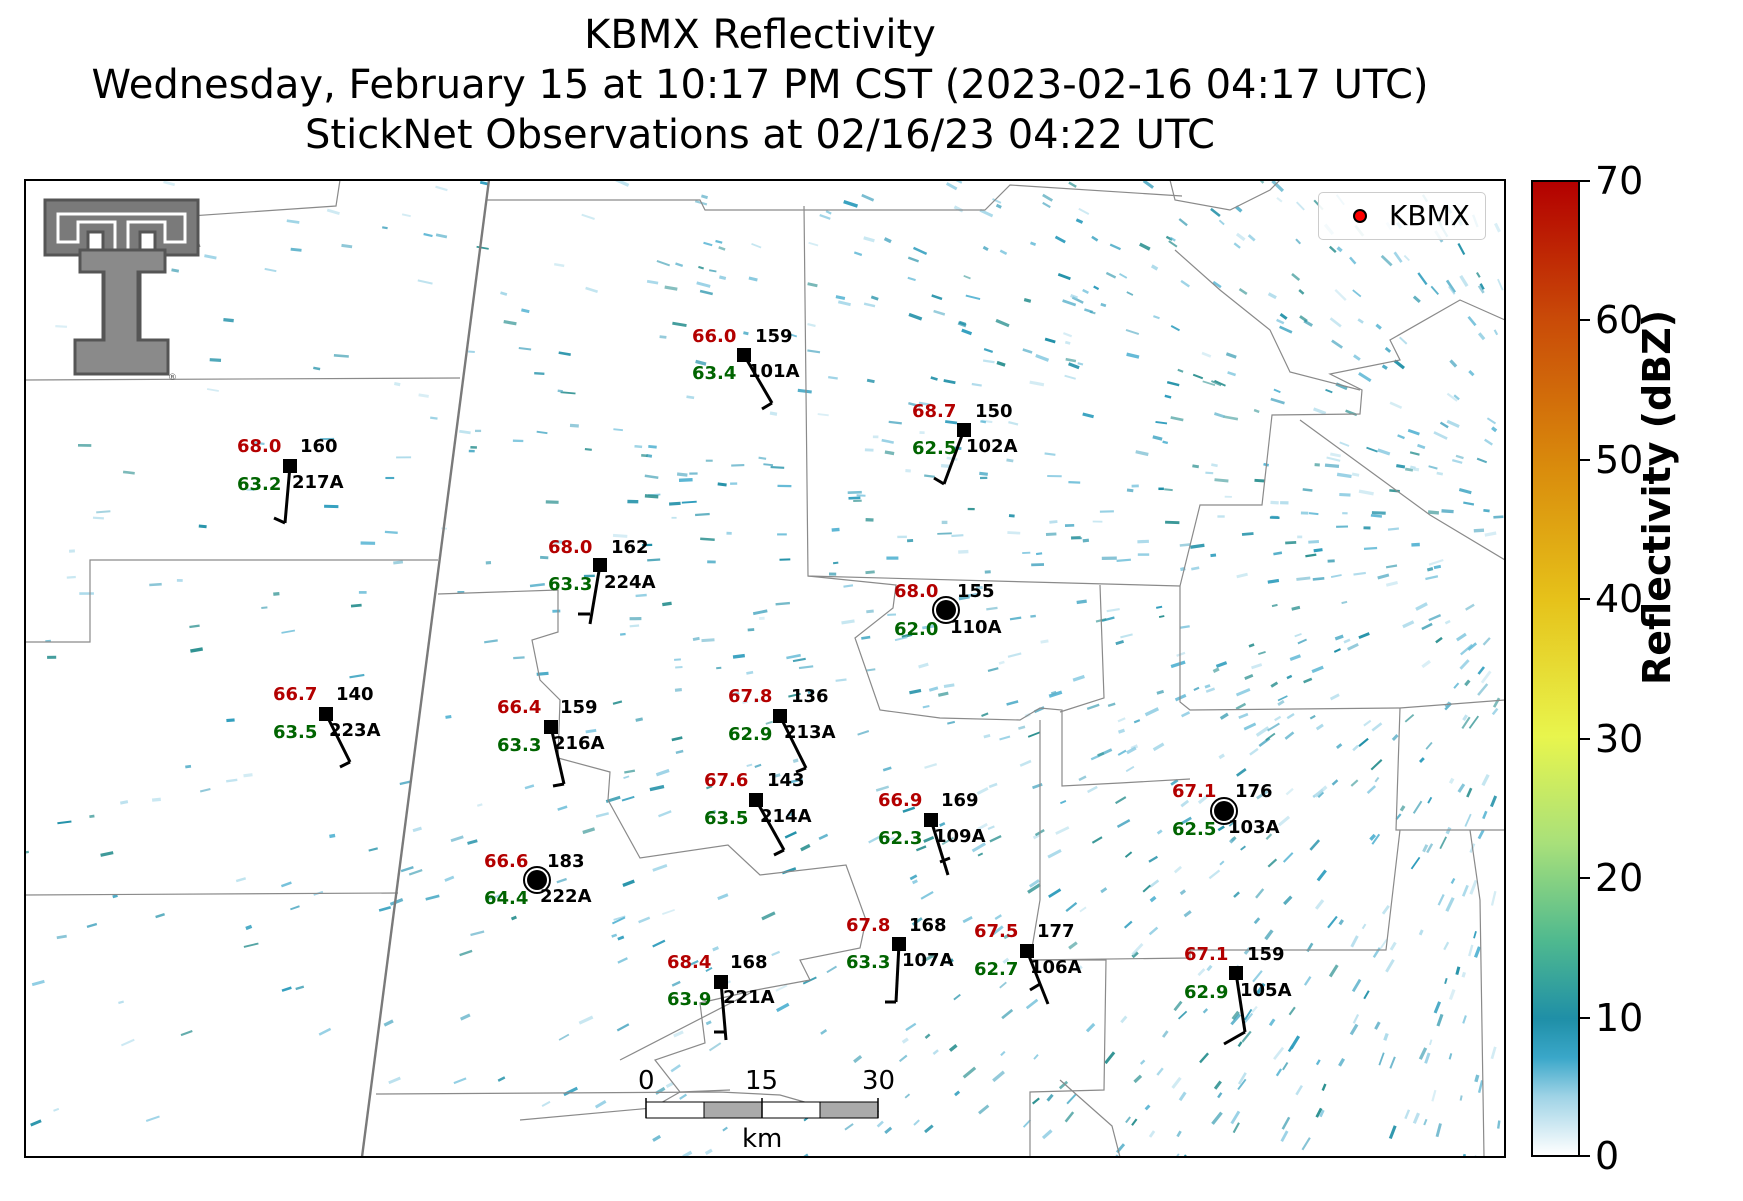 The image size is (1743, 1201). I want to click on station-103A-dew: 62.5, so click(1194, 829).